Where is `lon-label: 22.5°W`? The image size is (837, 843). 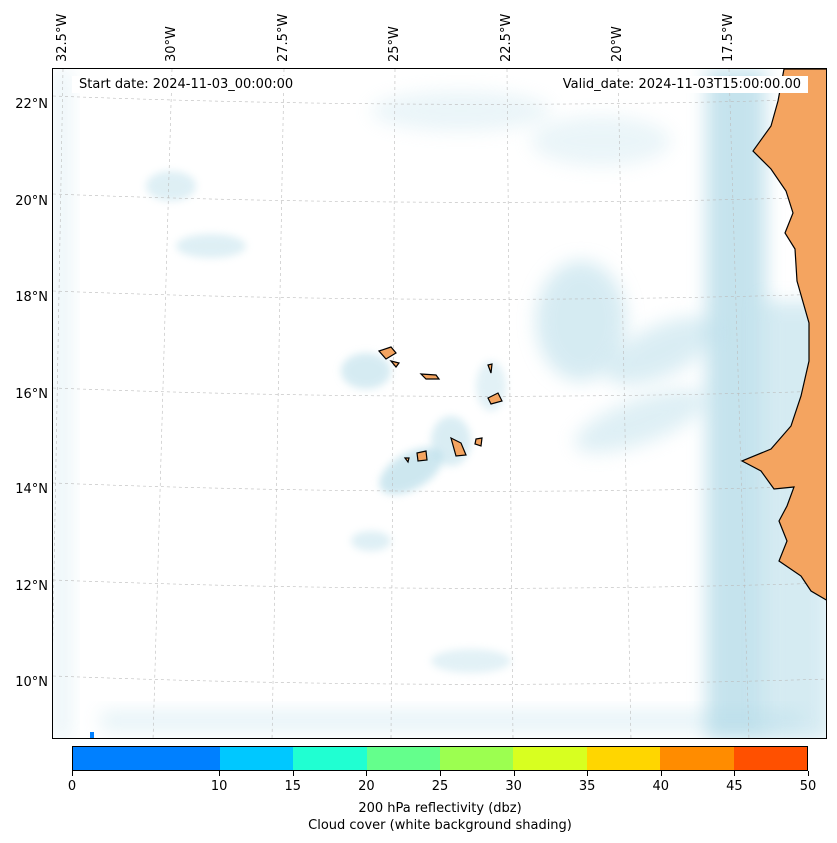
lon-label: 22.5°W is located at coordinates (506, 37).